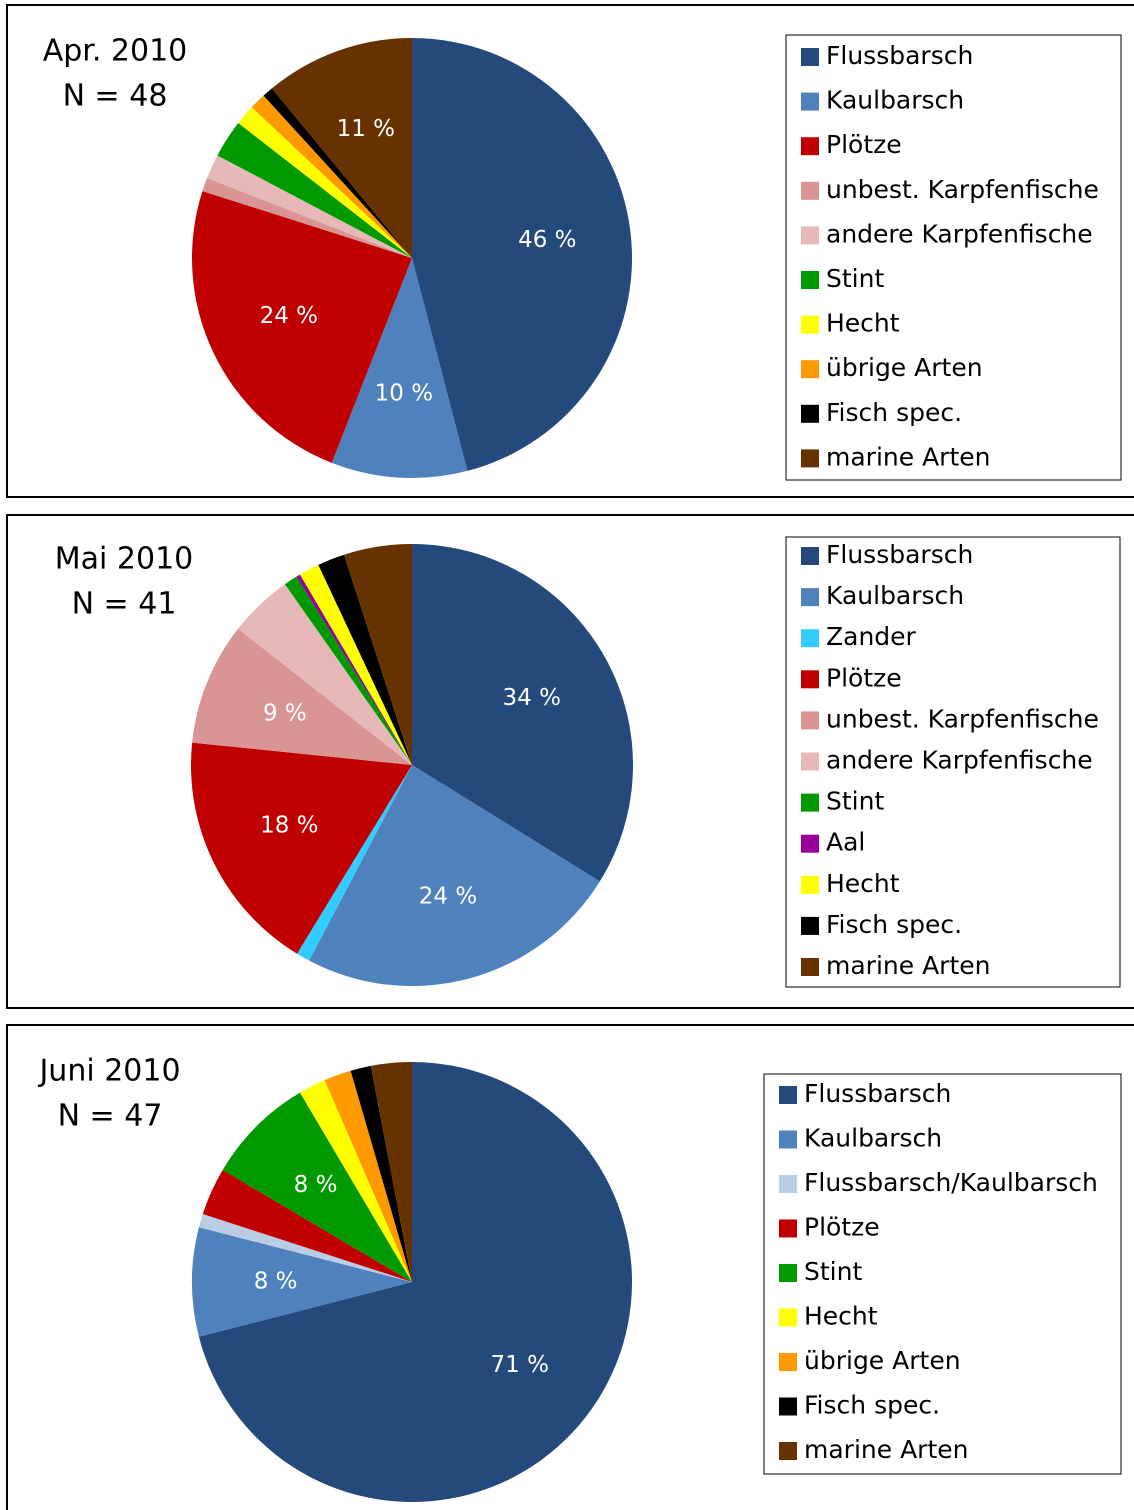 This screenshot has height=1510, width=1134. What do you see at coordinates (366, 129) in the screenshot?
I see `data-label: 11 %` at bounding box center [366, 129].